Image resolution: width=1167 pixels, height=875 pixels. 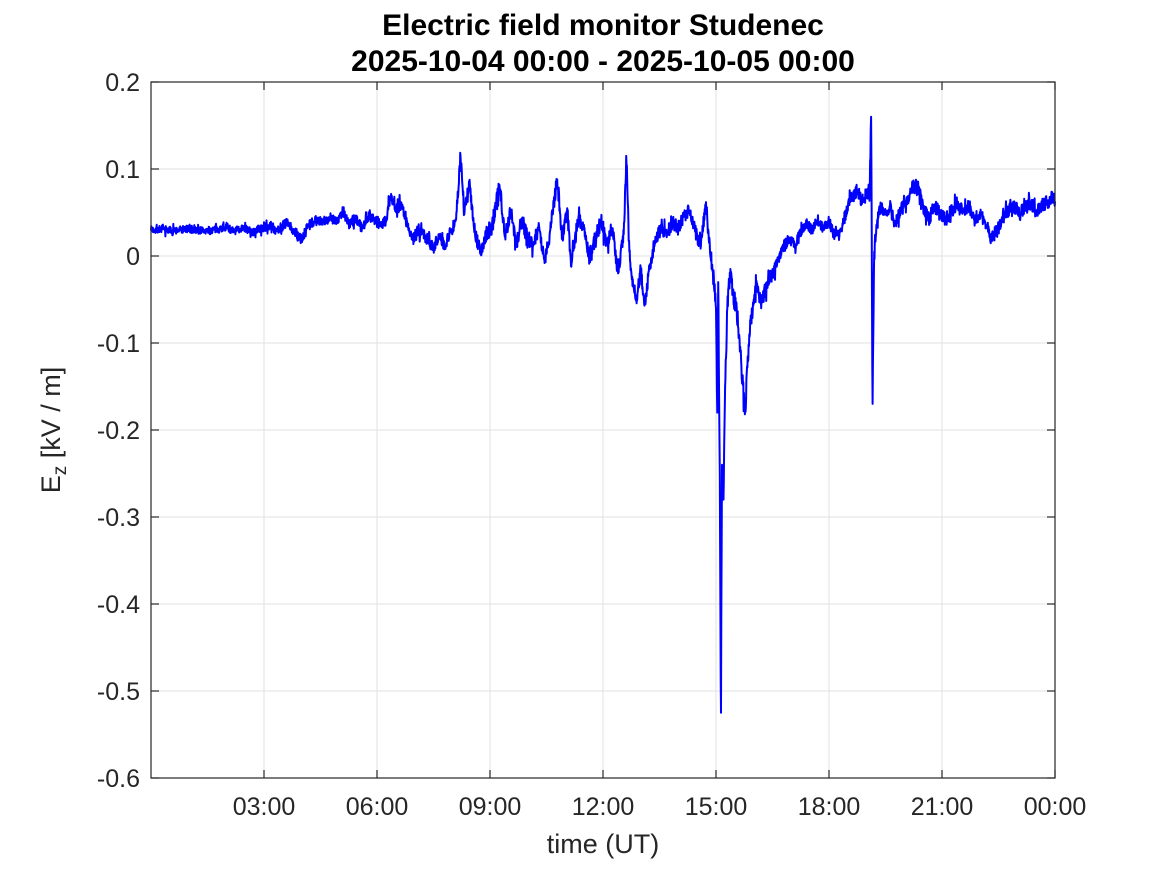 I want to click on y-tick-label: -0.6, so click(x=118, y=779).